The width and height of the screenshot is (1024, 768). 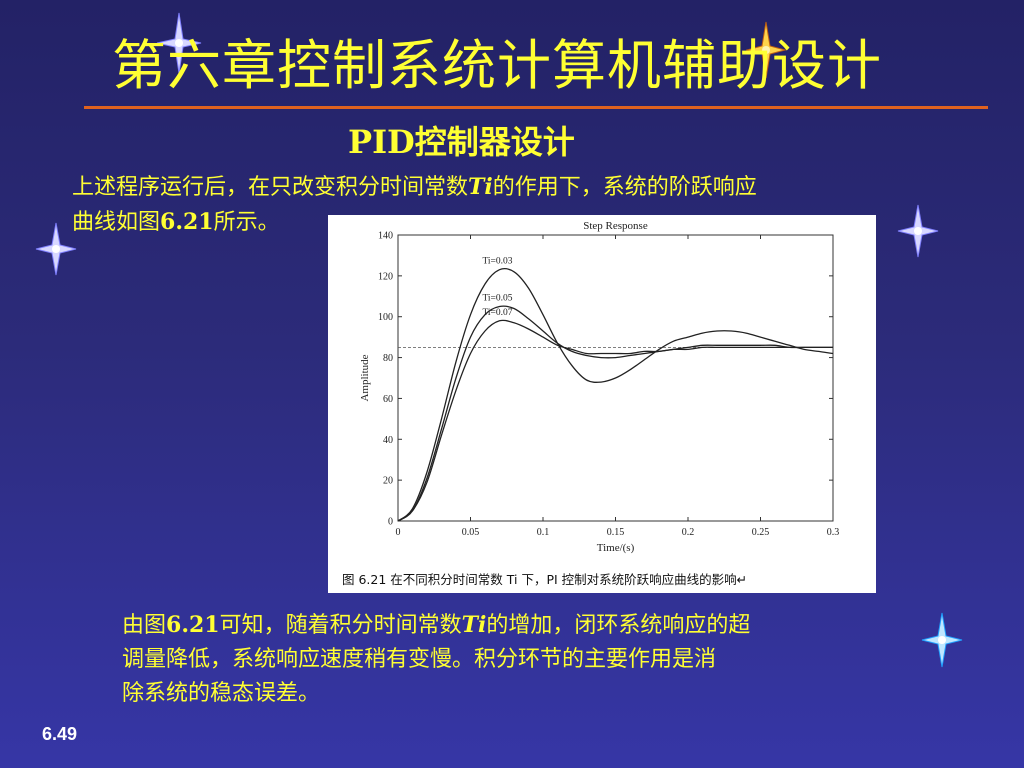 What do you see at coordinates (270, 187) in the screenshot?
I see `intro-text-1: 上述程序运行后，在只改变积分时间常数` at bounding box center [270, 187].